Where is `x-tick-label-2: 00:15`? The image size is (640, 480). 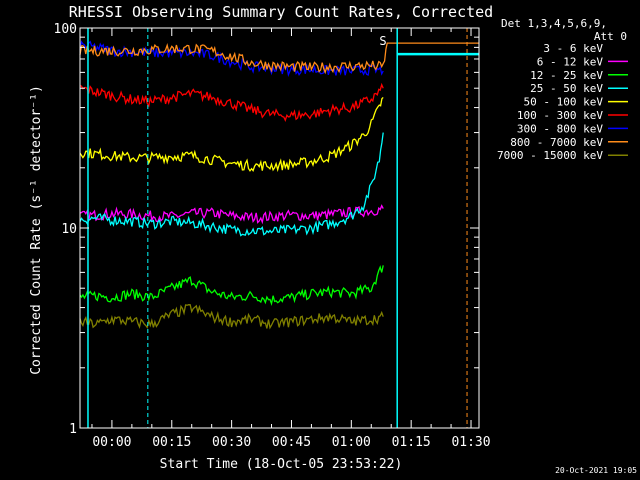 x-tick-label-2: 00:15 is located at coordinates (171, 442).